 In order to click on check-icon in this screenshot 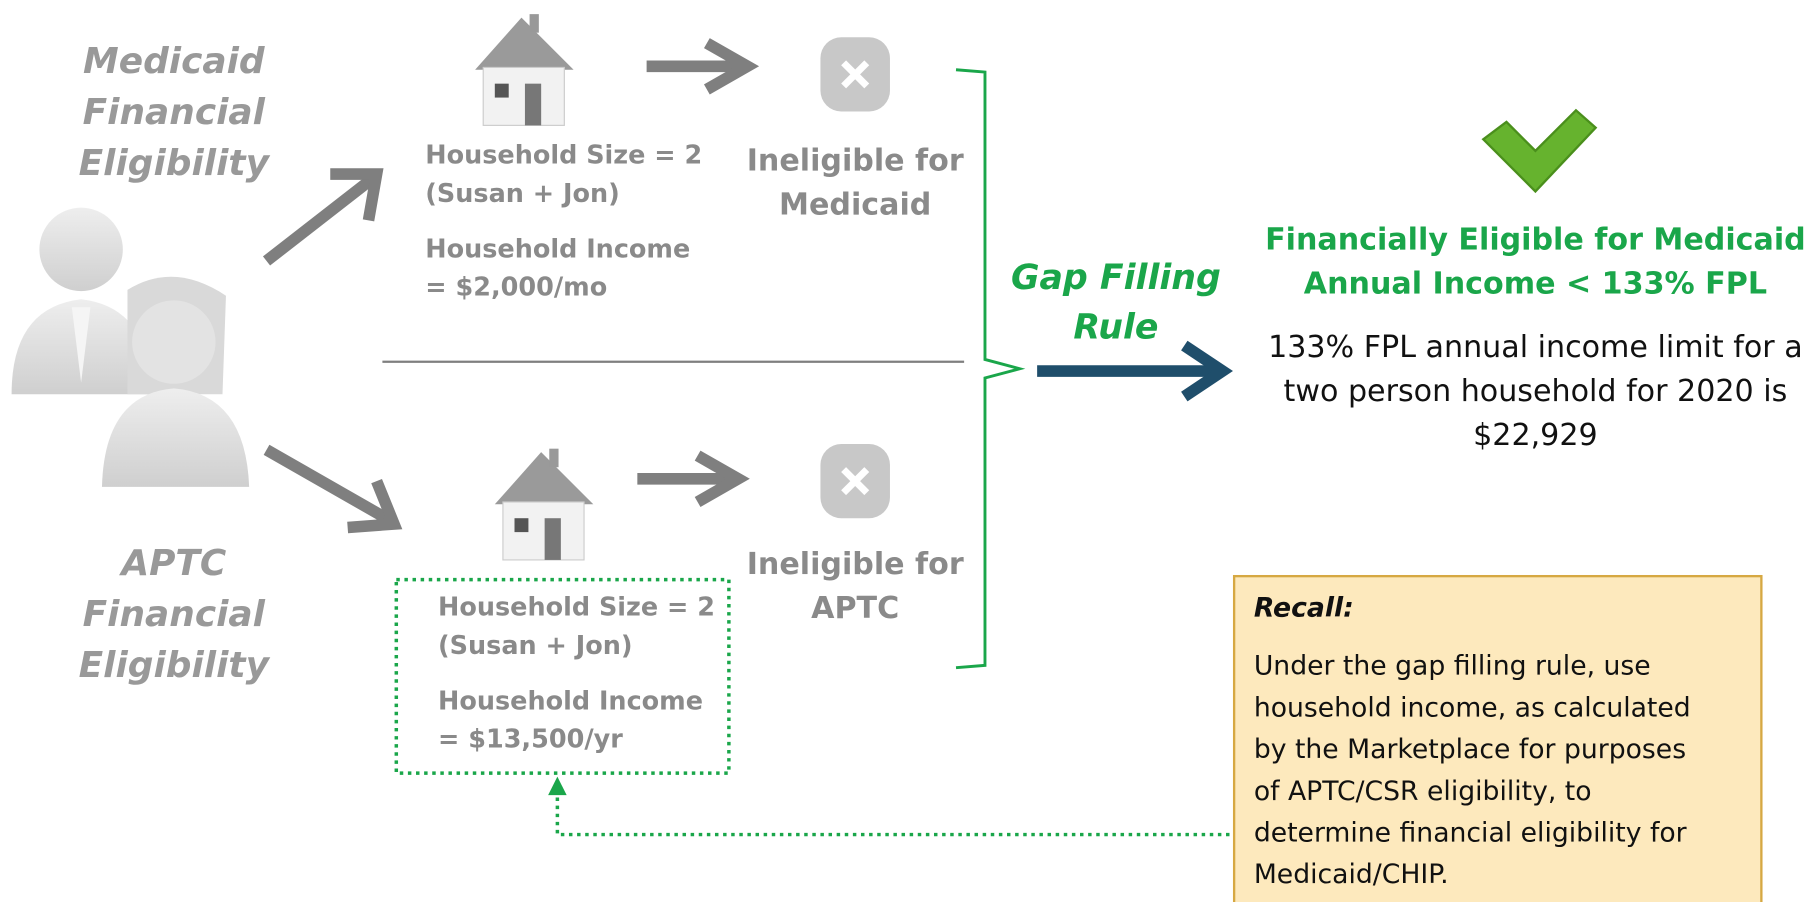, I will do `click(1539, 151)`.